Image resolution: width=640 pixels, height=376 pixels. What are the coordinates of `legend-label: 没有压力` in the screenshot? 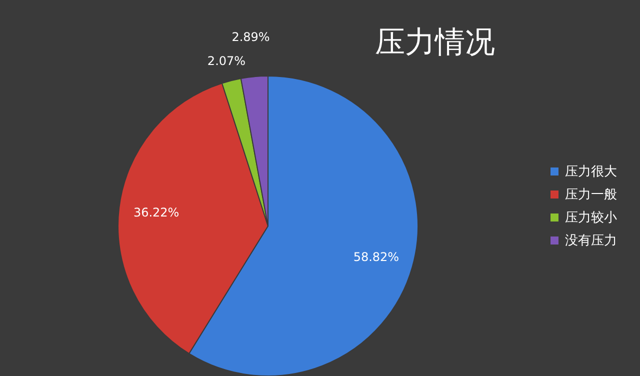 It's located at (591, 241).